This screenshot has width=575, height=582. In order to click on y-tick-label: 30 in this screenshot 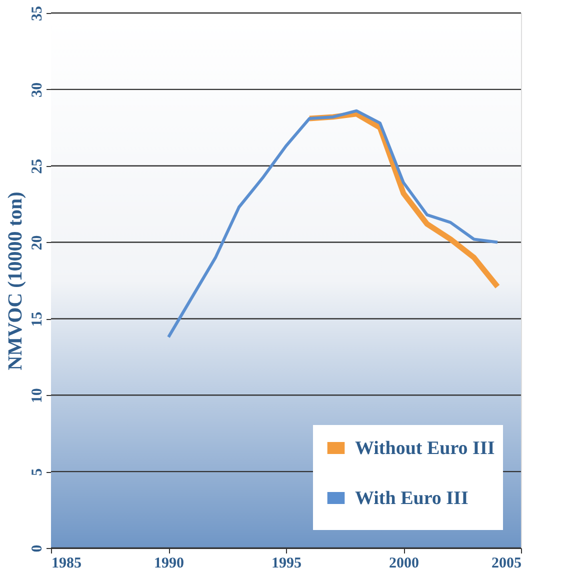, I will do `click(38, 90)`.